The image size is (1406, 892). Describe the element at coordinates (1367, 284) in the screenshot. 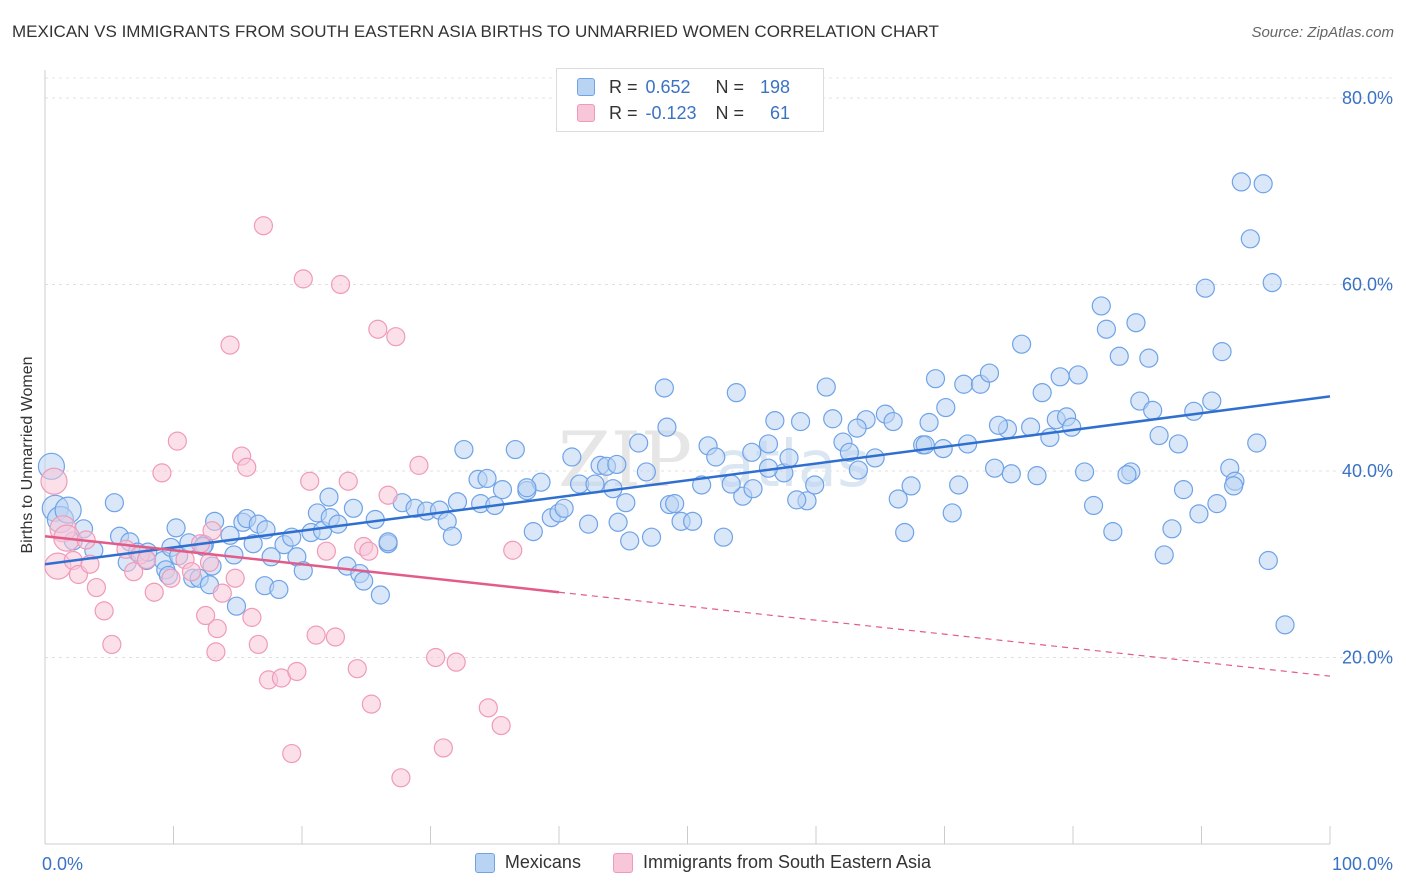

I see `y-tick-label: 60.0%` at that location.